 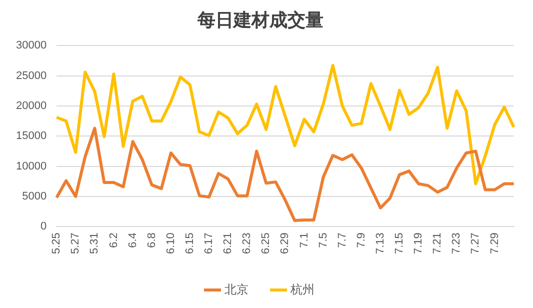 What do you see at coordinates (380, 243) in the screenshot?
I see `x-tick-label: 7.13` at bounding box center [380, 243].